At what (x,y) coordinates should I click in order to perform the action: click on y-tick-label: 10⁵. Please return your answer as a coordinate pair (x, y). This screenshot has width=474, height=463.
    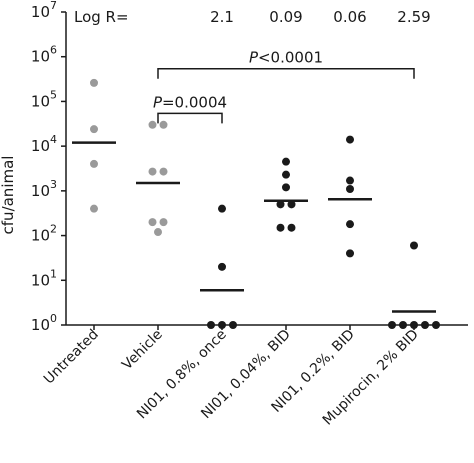
    Looking at the image, I should click on (44, 99).